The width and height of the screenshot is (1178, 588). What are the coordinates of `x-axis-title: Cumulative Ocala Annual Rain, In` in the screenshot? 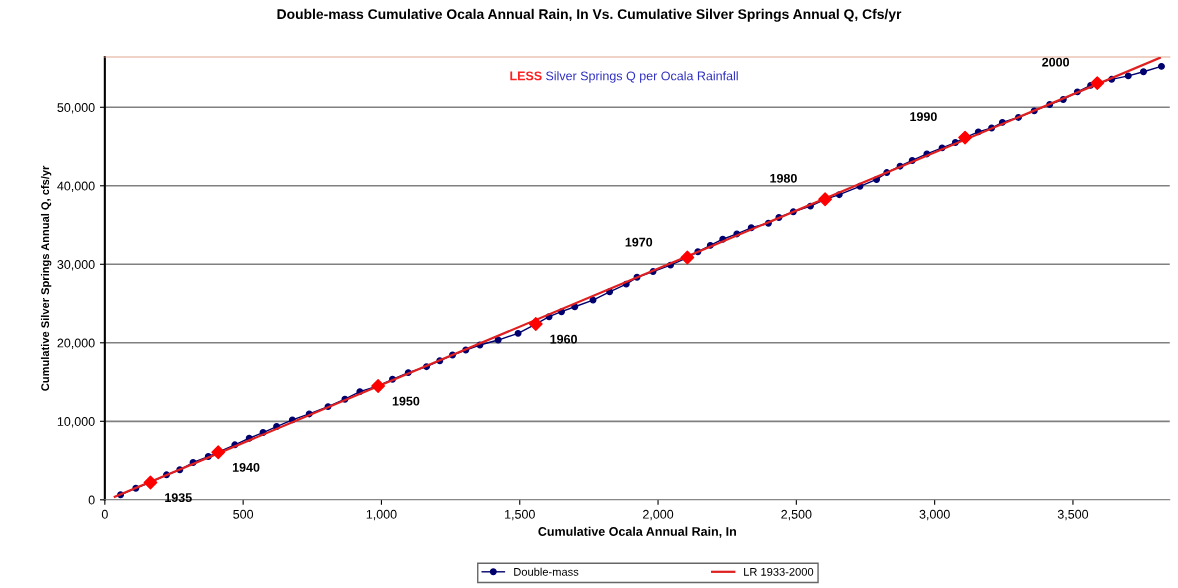 It's located at (637, 532).